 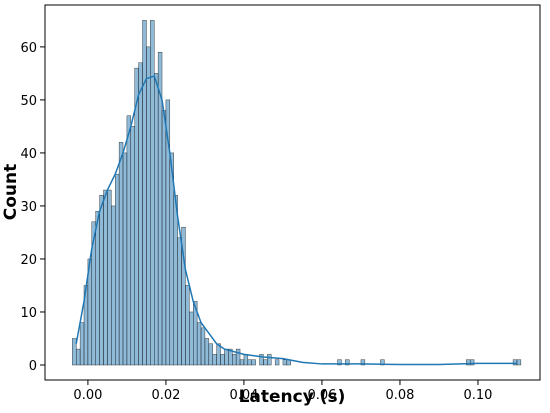 What do you see at coordinates (321, 395) in the screenshot?
I see `x-tick-label: 0.06` at bounding box center [321, 395].